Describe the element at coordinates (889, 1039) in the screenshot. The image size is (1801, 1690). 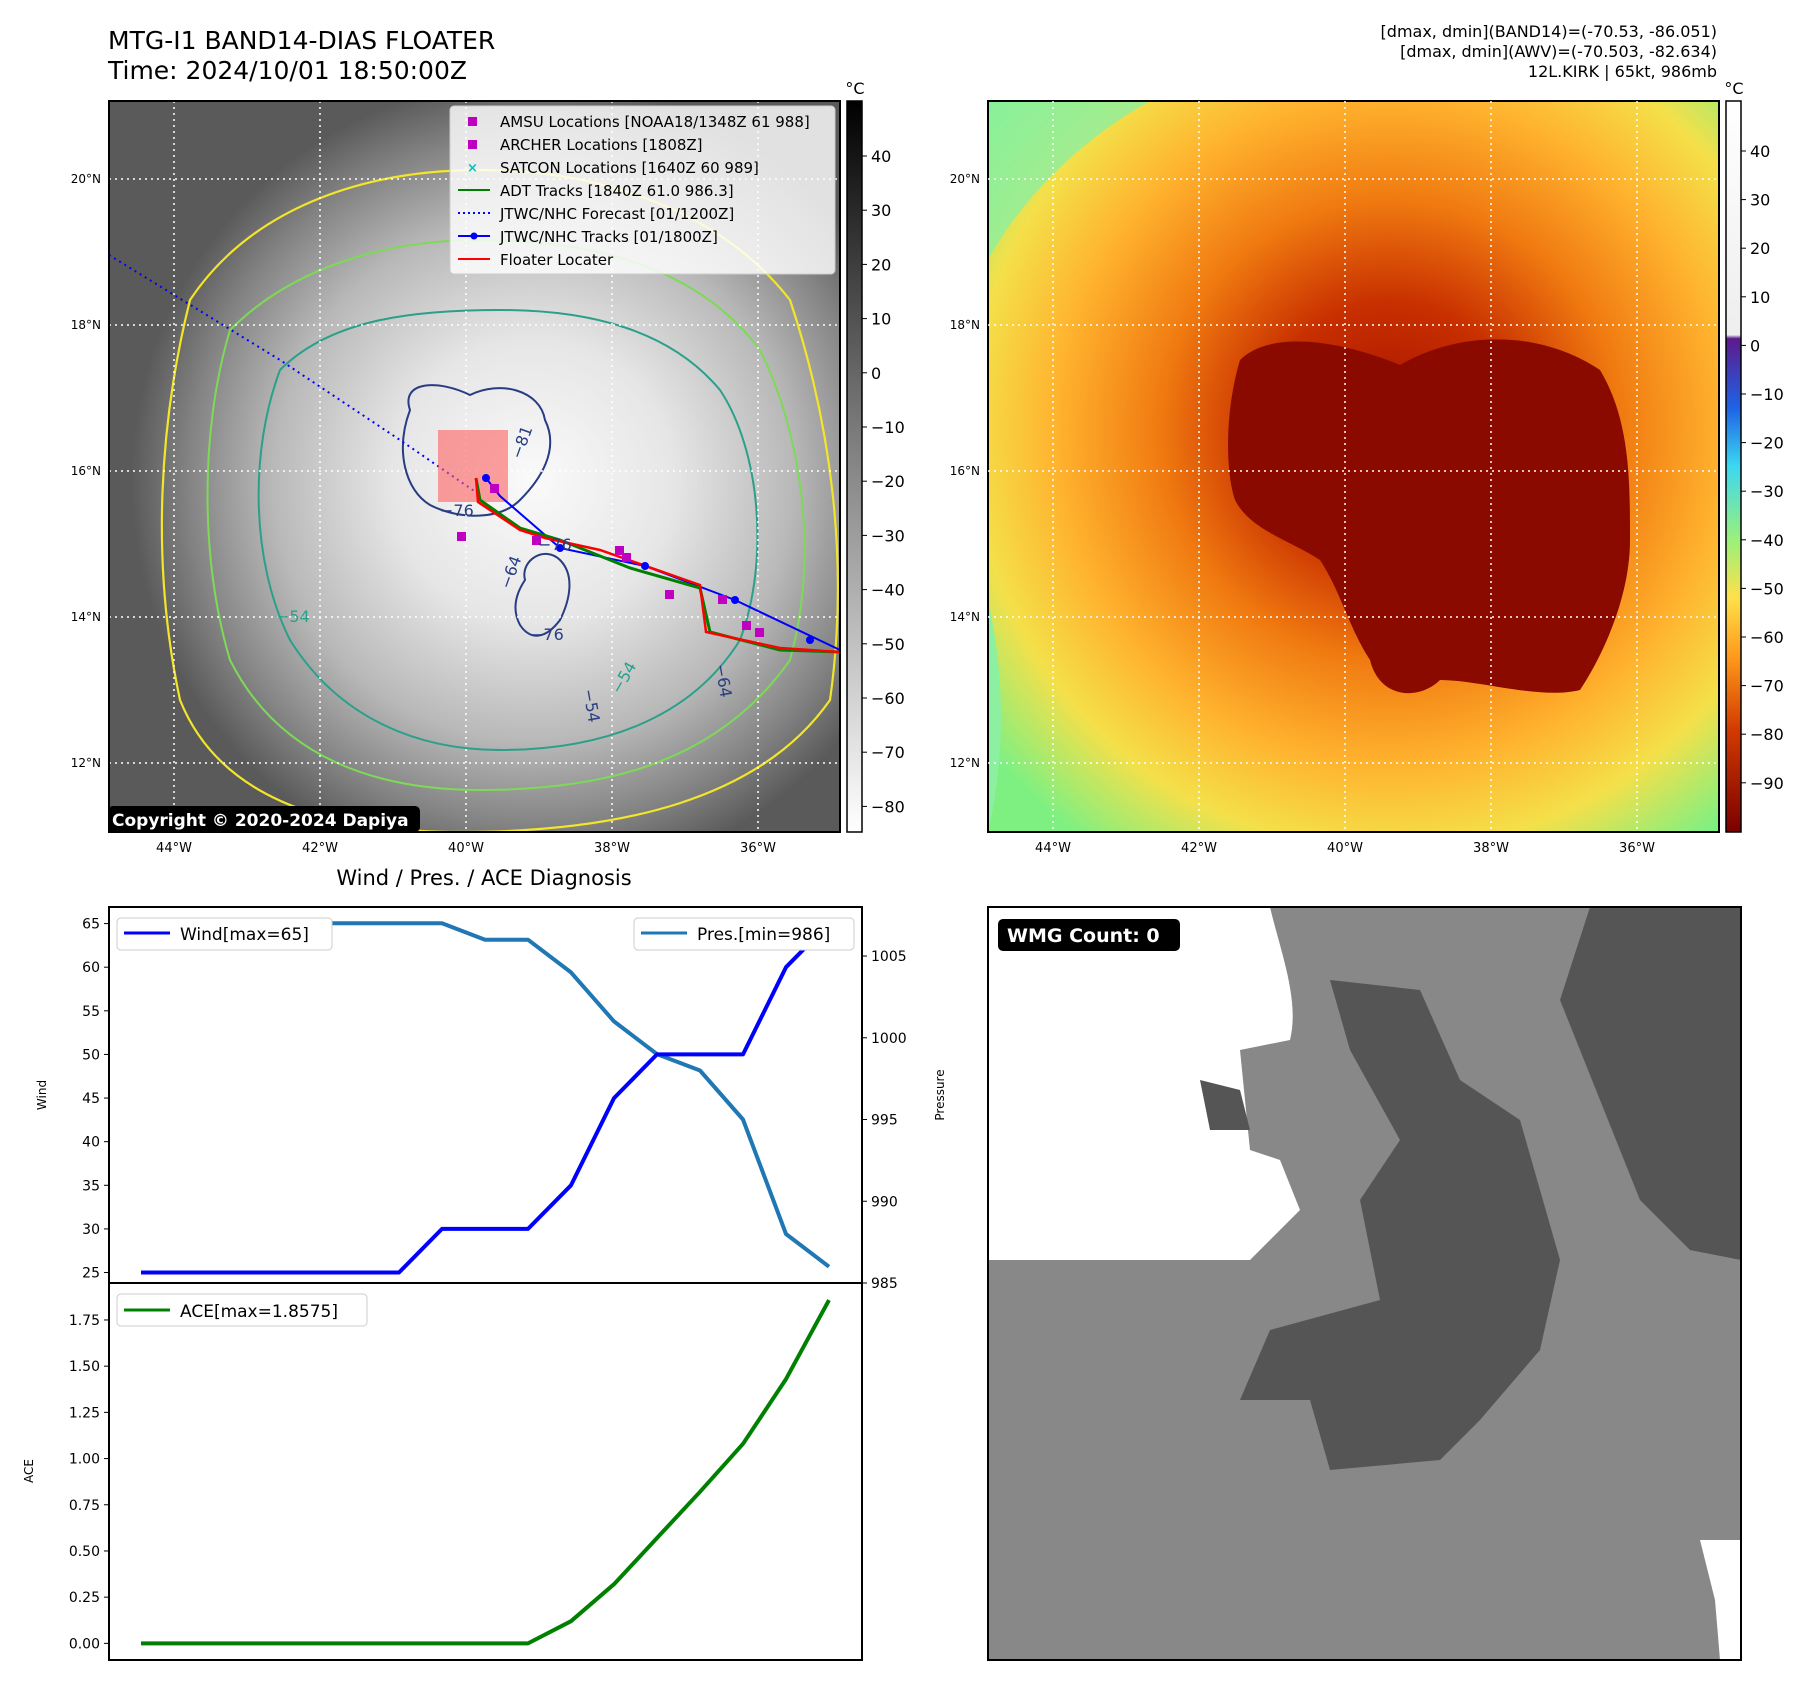
I see `pres-tick-label: 1000` at that location.